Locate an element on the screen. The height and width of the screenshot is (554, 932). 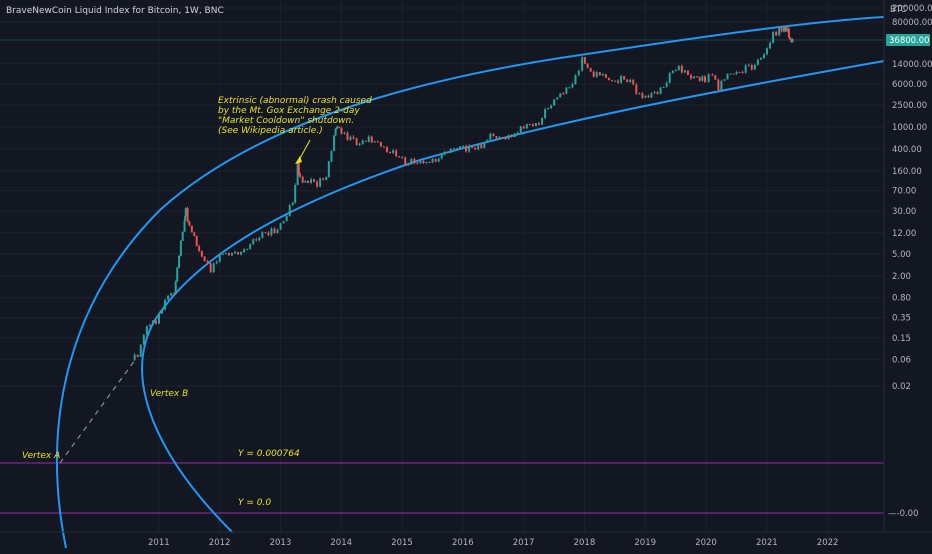
y-tick-label: 160.00 is located at coordinates (907, 172).